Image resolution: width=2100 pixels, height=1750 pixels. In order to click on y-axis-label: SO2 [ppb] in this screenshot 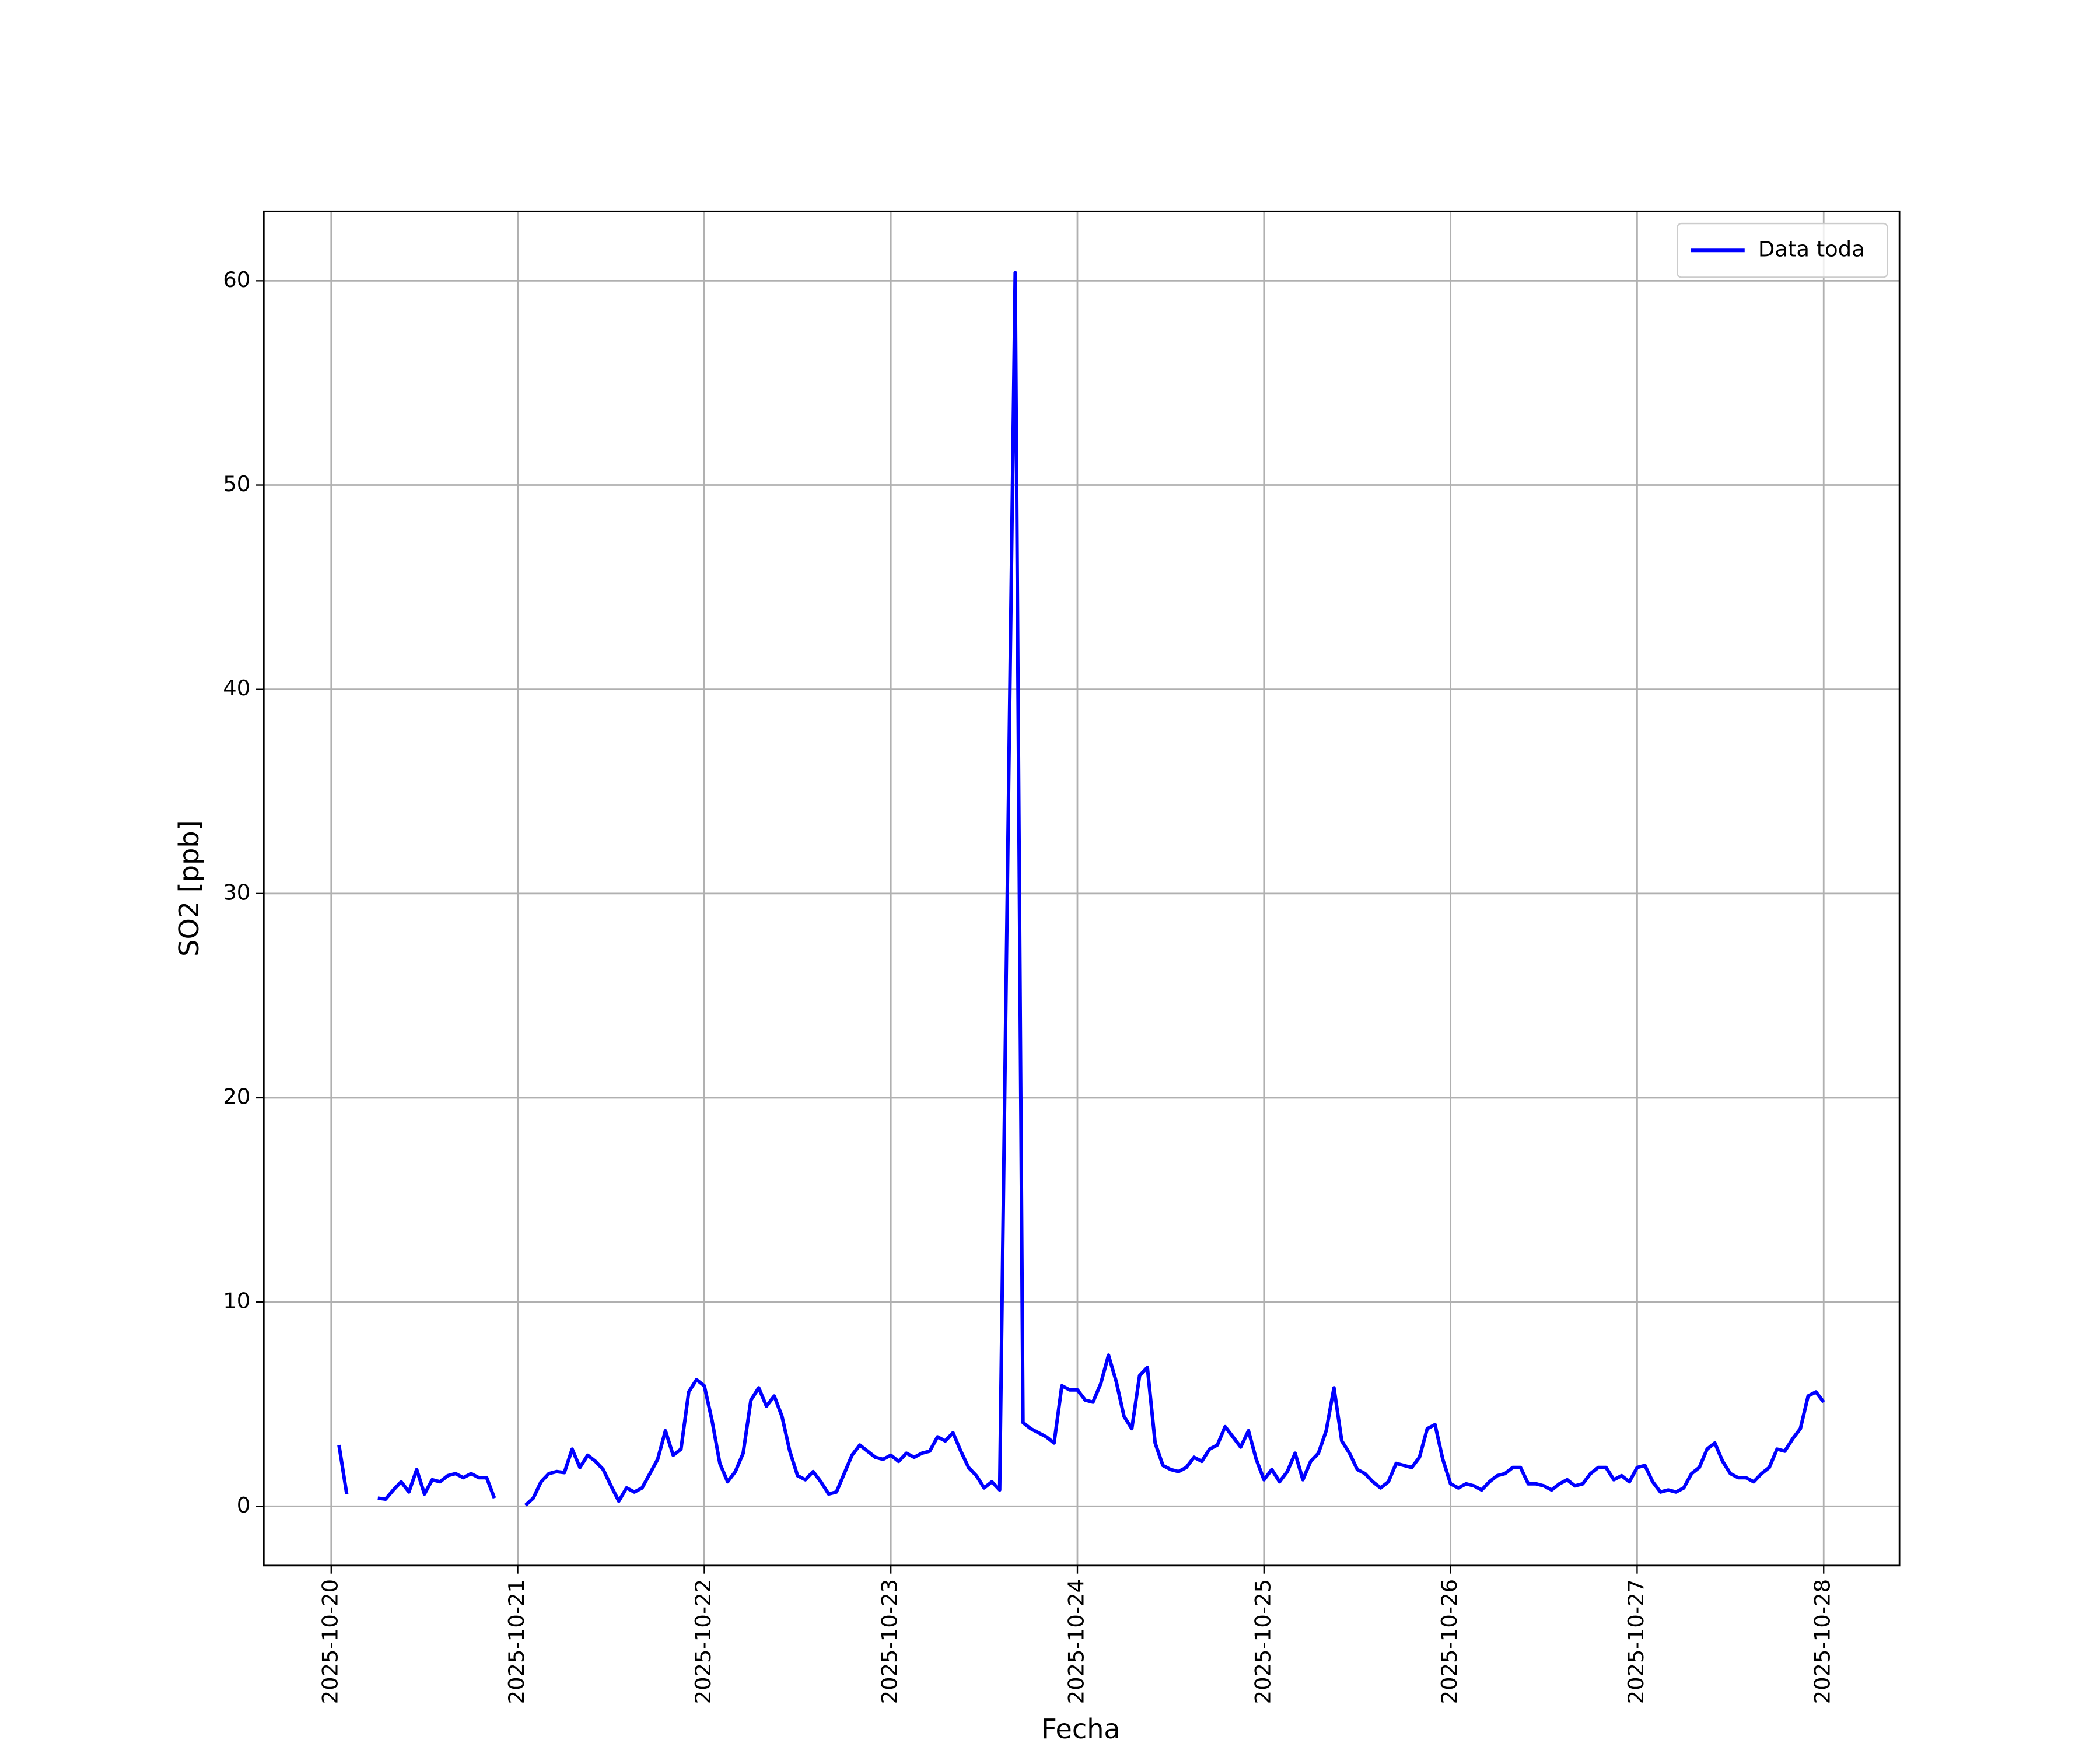, I will do `click(189, 888)`.